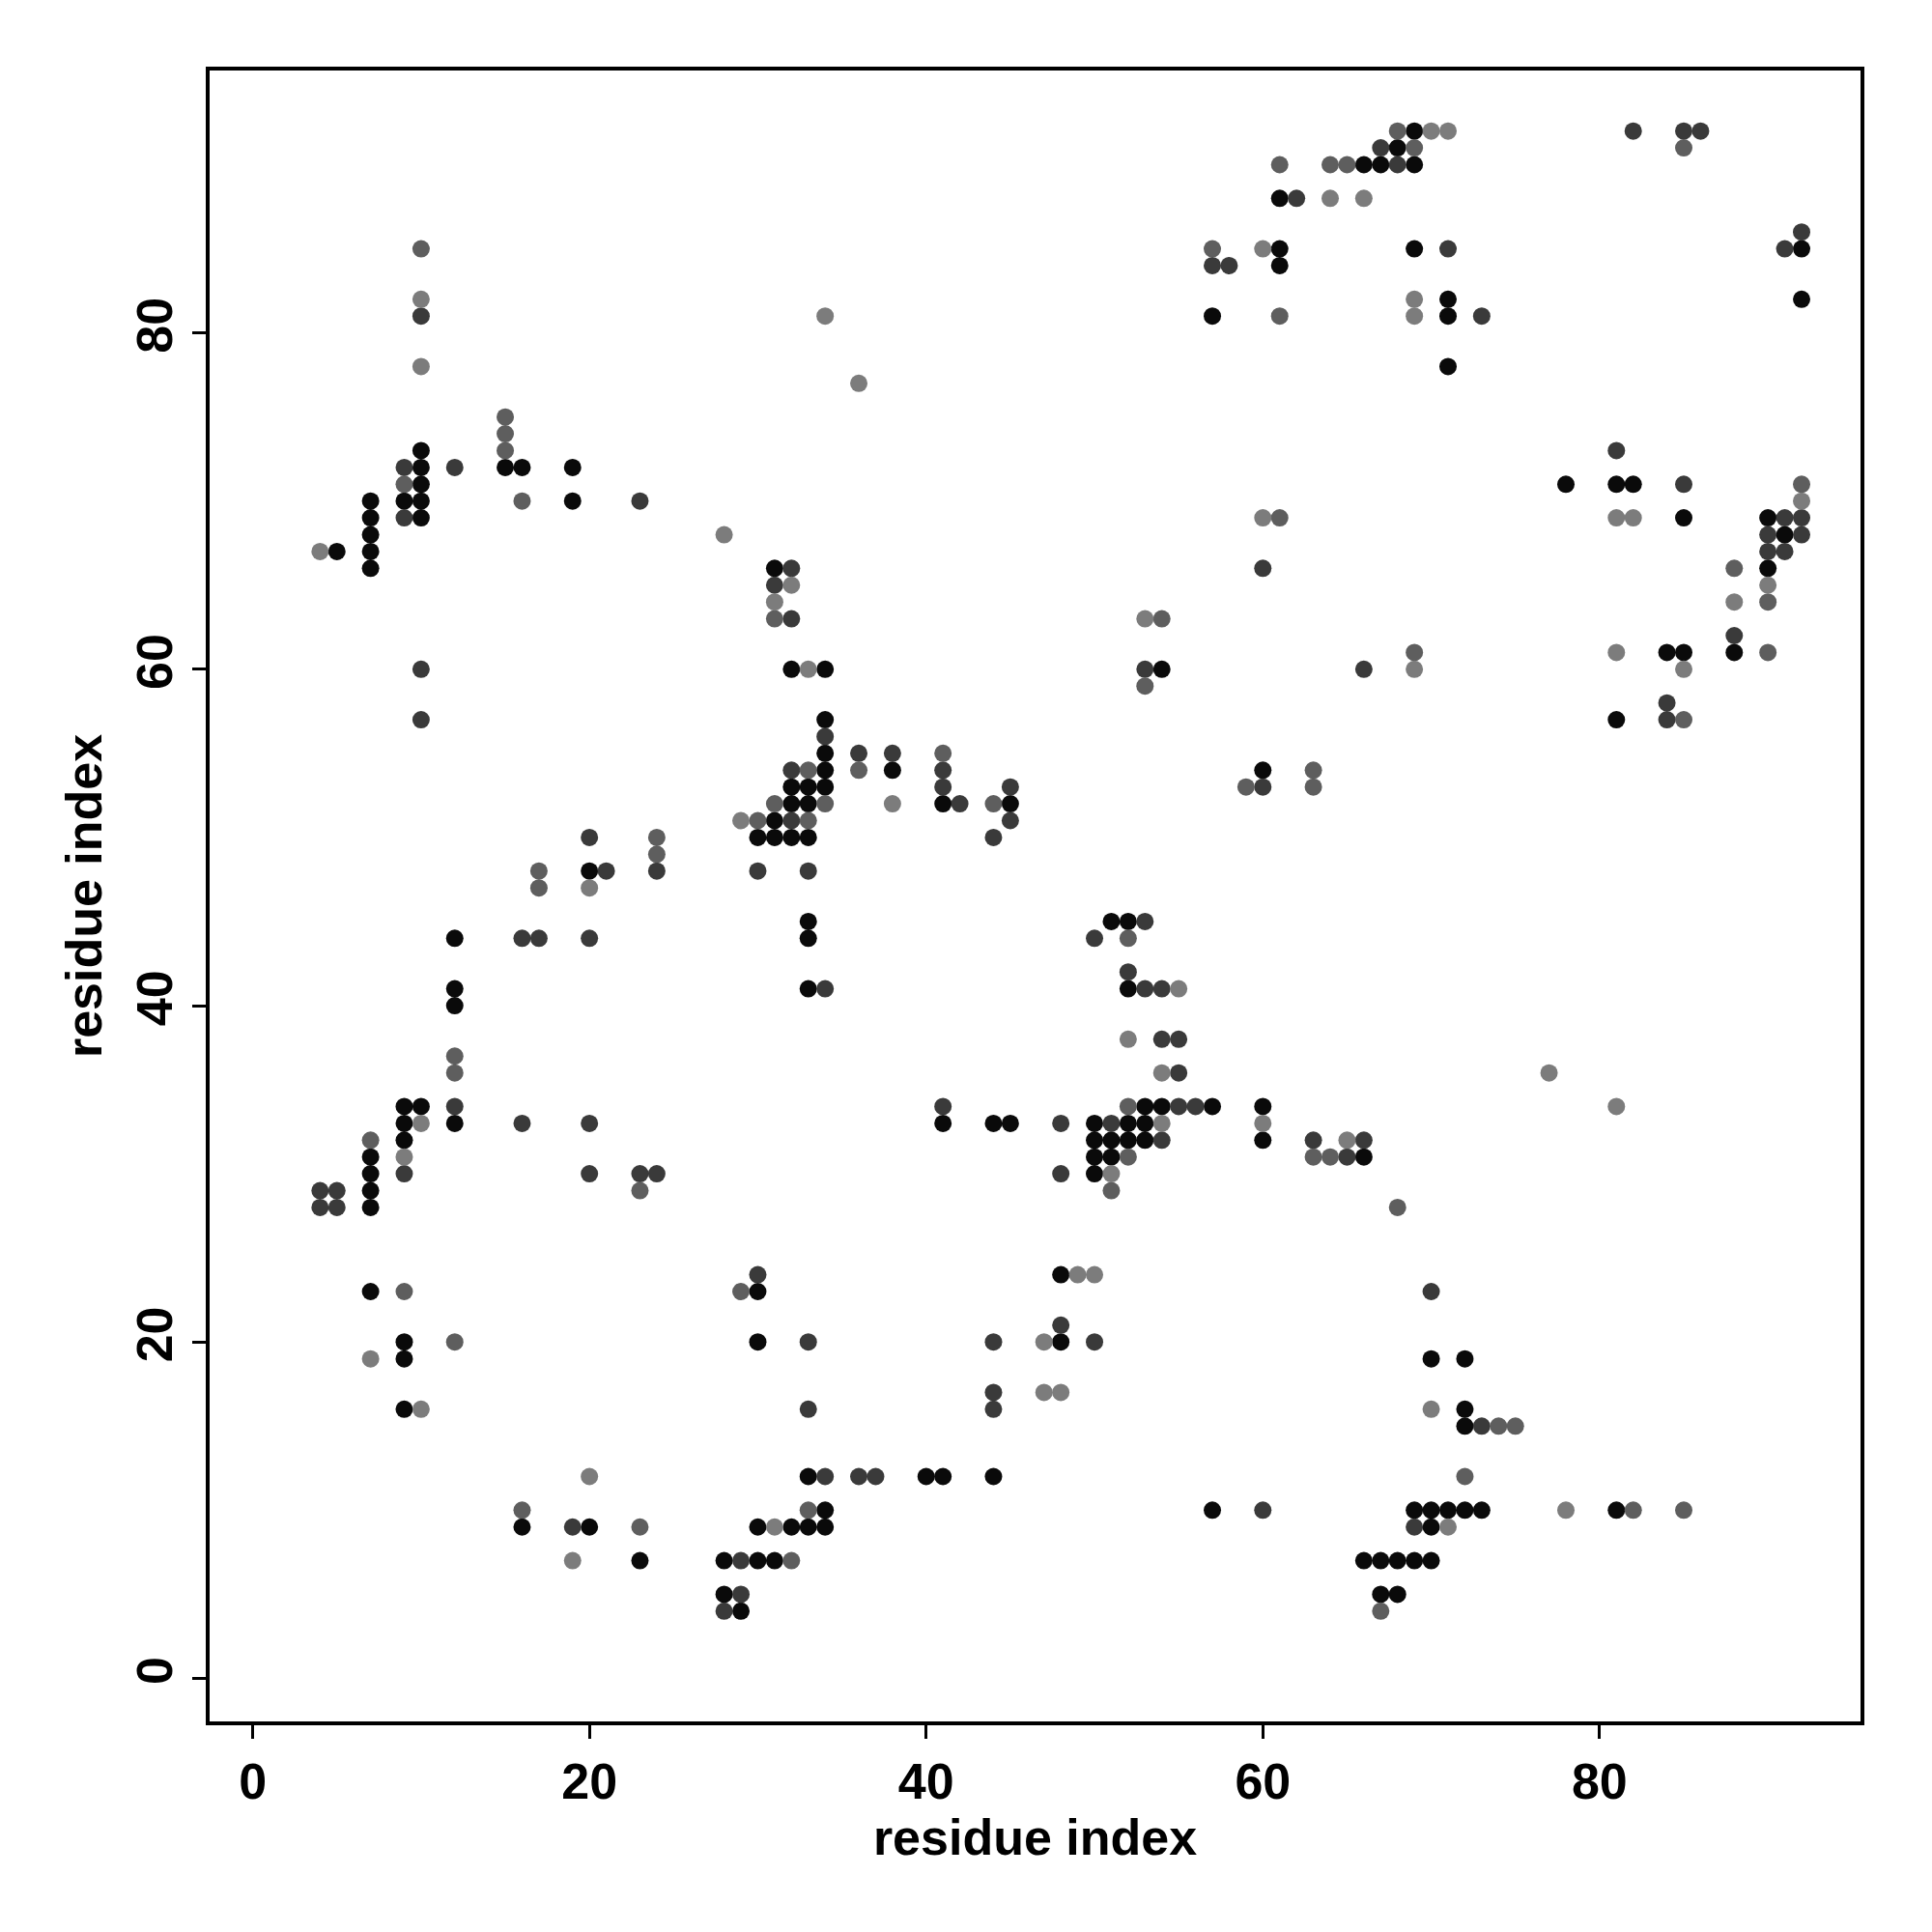 Image resolution: width=1932 pixels, height=1932 pixels. Describe the element at coordinates (1263, 1781) in the screenshot. I see `x-tick-label: 60` at that location.